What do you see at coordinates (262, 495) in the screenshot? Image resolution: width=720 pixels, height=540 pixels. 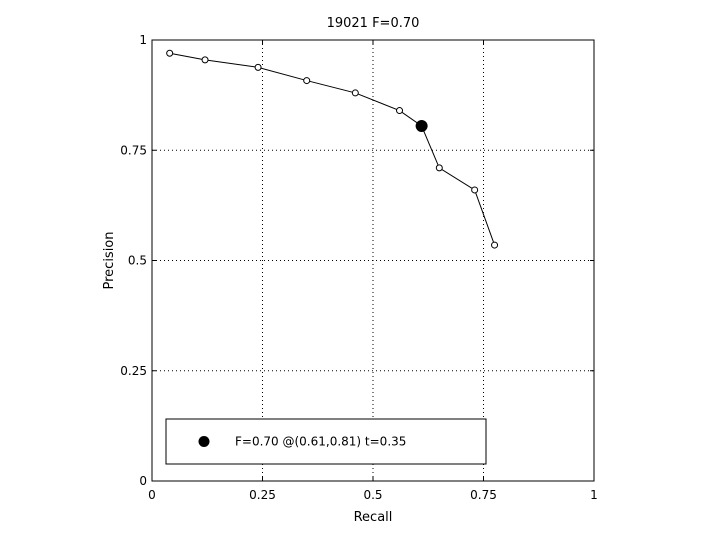 I see `x-tick-label: 0.25` at bounding box center [262, 495].